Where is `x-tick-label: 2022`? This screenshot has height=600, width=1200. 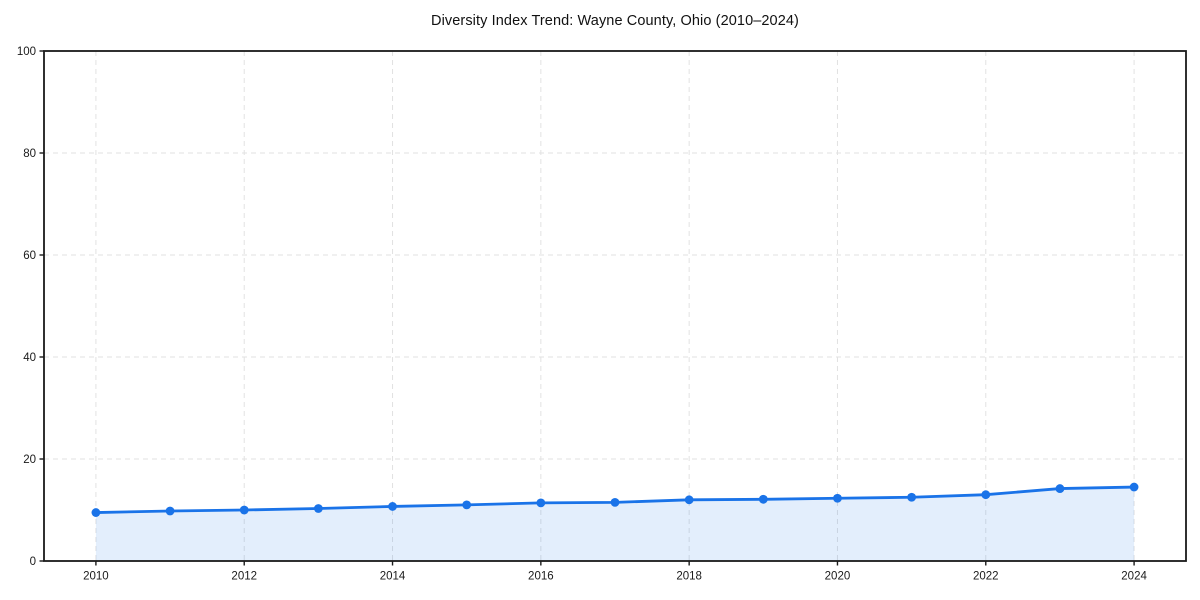
x-tick-label: 2022 is located at coordinates (986, 577).